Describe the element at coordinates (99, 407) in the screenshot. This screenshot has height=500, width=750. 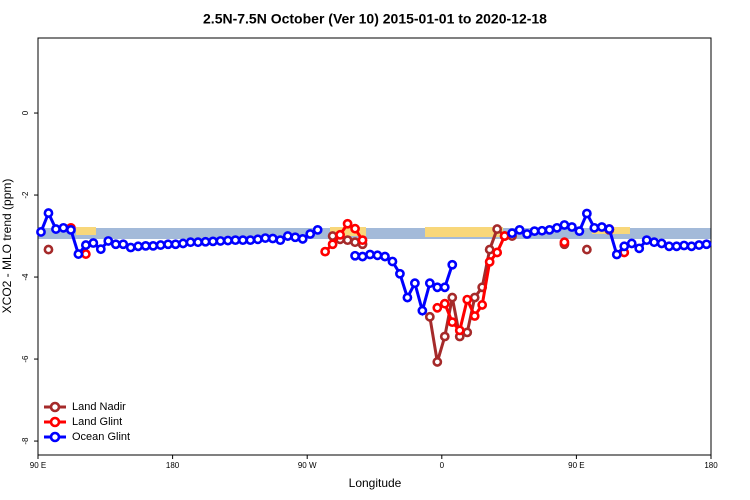
I see `legend-label: Land Nadir` at that location.